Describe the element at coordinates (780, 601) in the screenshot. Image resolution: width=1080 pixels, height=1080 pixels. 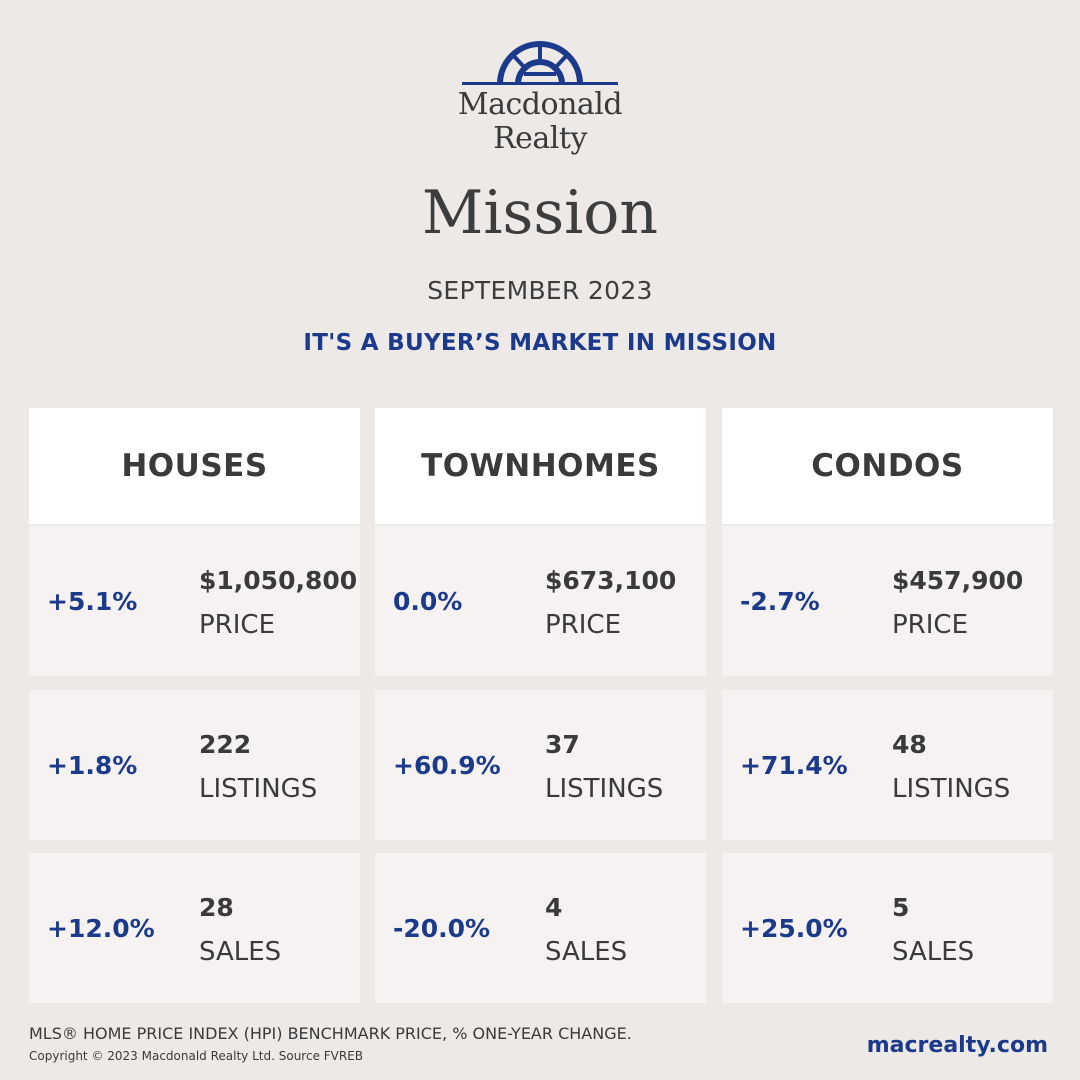
I see `change-percent: -2.7%` at that location.